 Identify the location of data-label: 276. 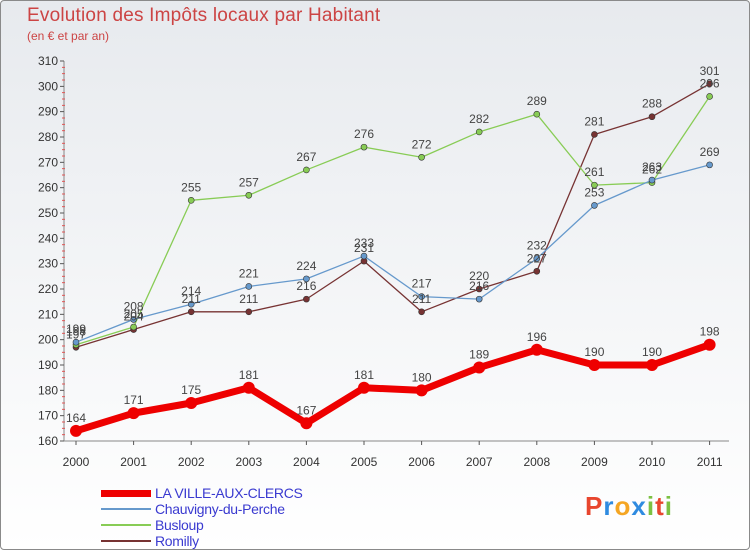
(364, 134).